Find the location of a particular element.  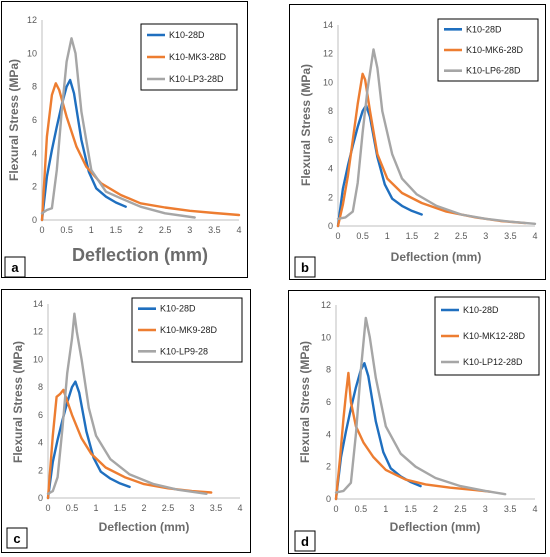

panel-label: b is located at coordinates (305, 267).